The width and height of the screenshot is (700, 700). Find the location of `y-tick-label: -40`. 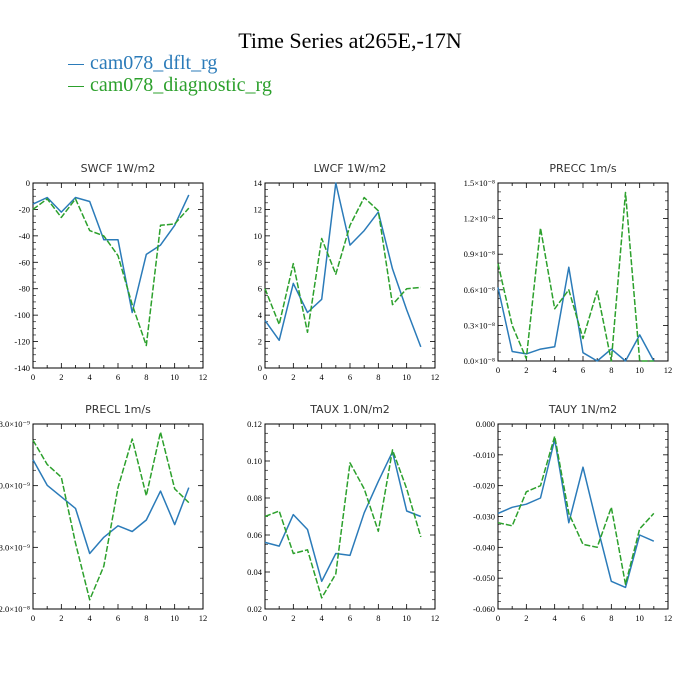

y-tick-label: -40 is located at coordinates (24, 236).